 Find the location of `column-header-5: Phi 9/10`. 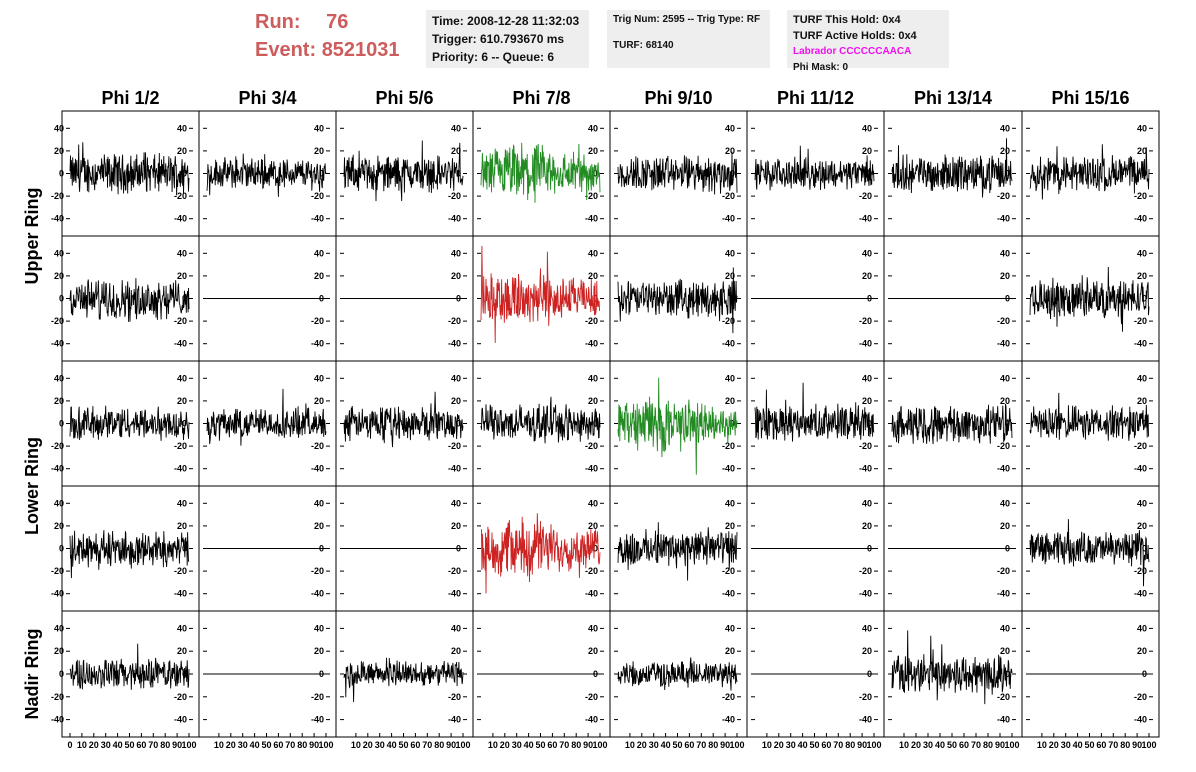

column-header-5: Phi 9/10 is located at coordinates (678, 98).